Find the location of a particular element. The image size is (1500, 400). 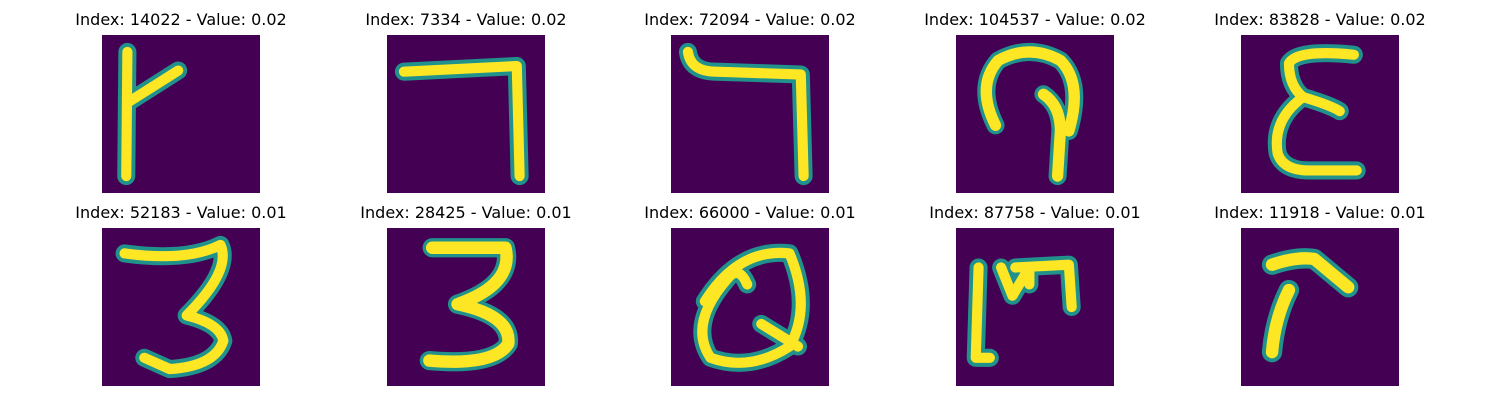

grid-cell: Index: 83828 - Value: 0.02 is located at coordinates (1320, 101).